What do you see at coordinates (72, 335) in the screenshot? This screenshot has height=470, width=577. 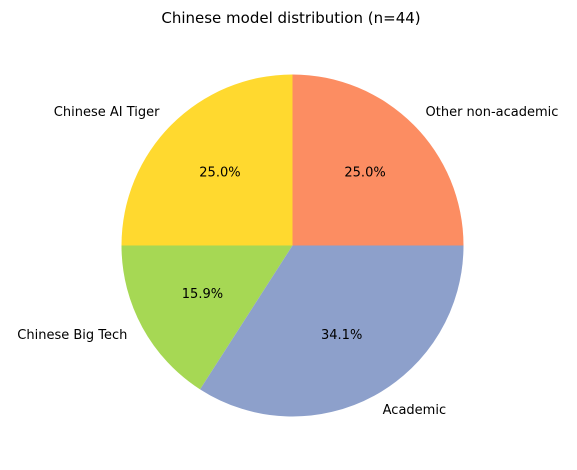 I see `pie-category-label: Chinese Big Tech` at bounding box center [72, 335].